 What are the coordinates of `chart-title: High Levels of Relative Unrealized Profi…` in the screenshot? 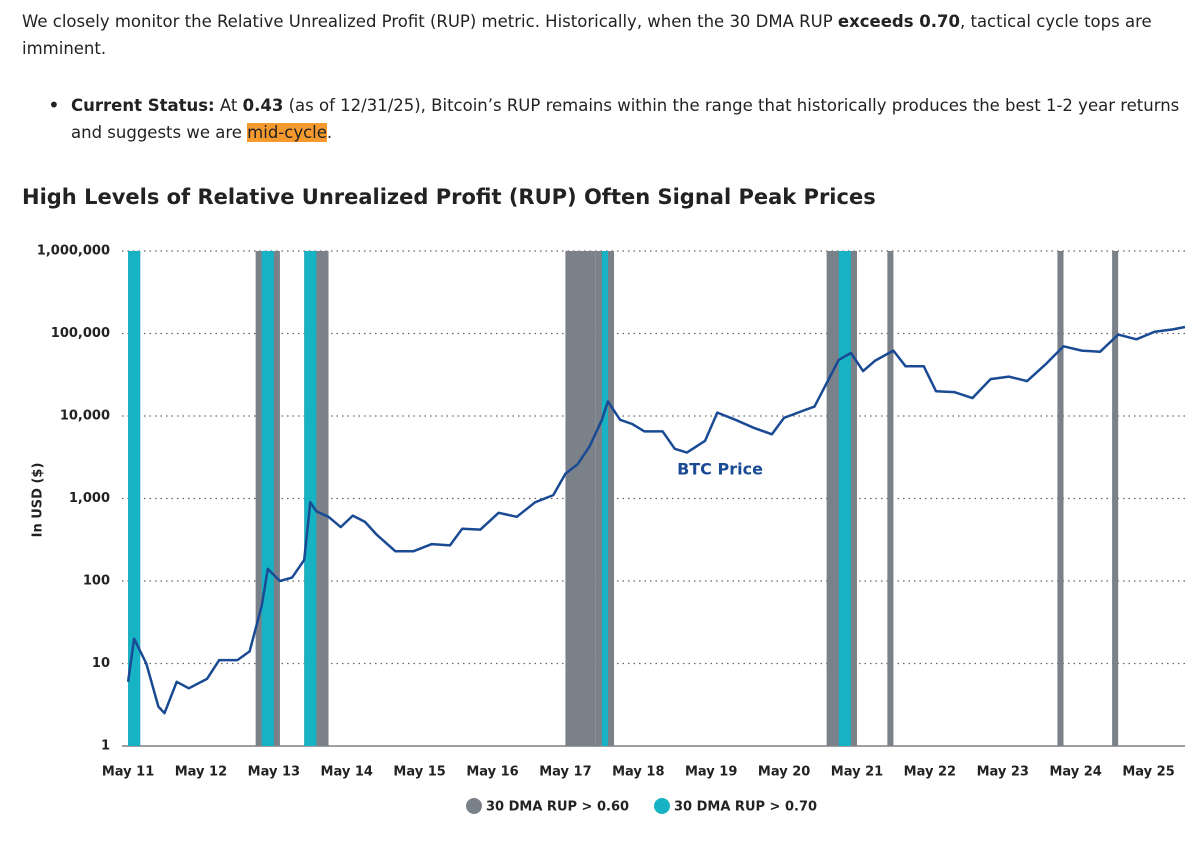 It's located at (449, 197).